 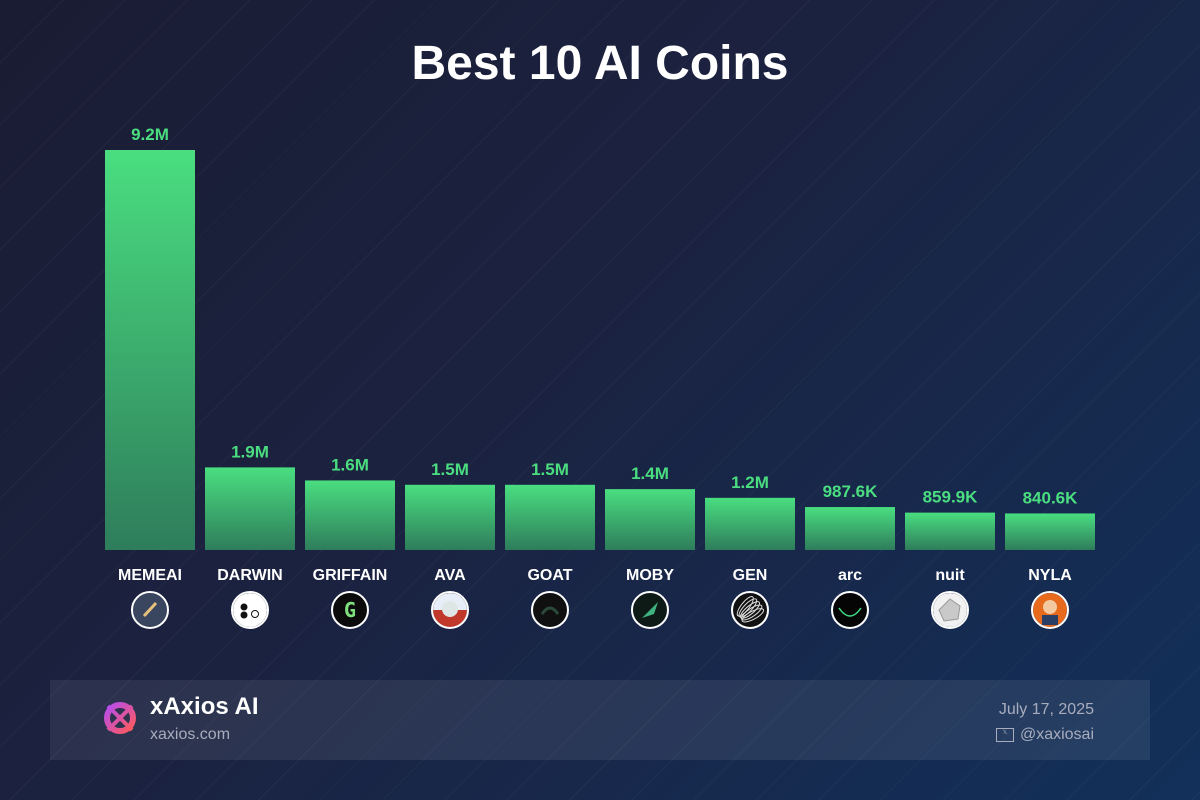 I want to click on bar-memeai, so click(x=150, y=350).